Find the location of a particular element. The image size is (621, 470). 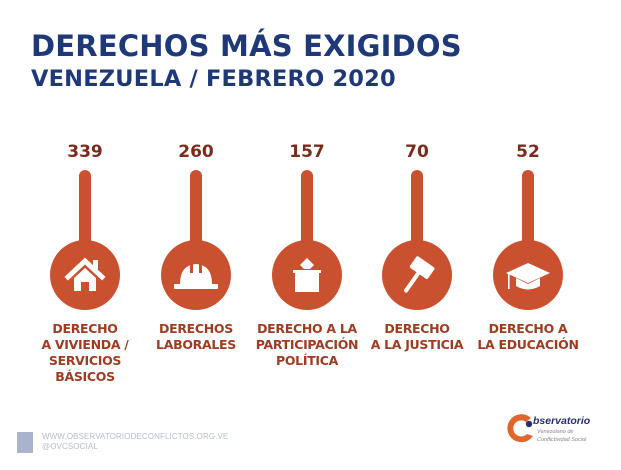

category-label-line: POLÍTICA is located at coordinates (307, 360).